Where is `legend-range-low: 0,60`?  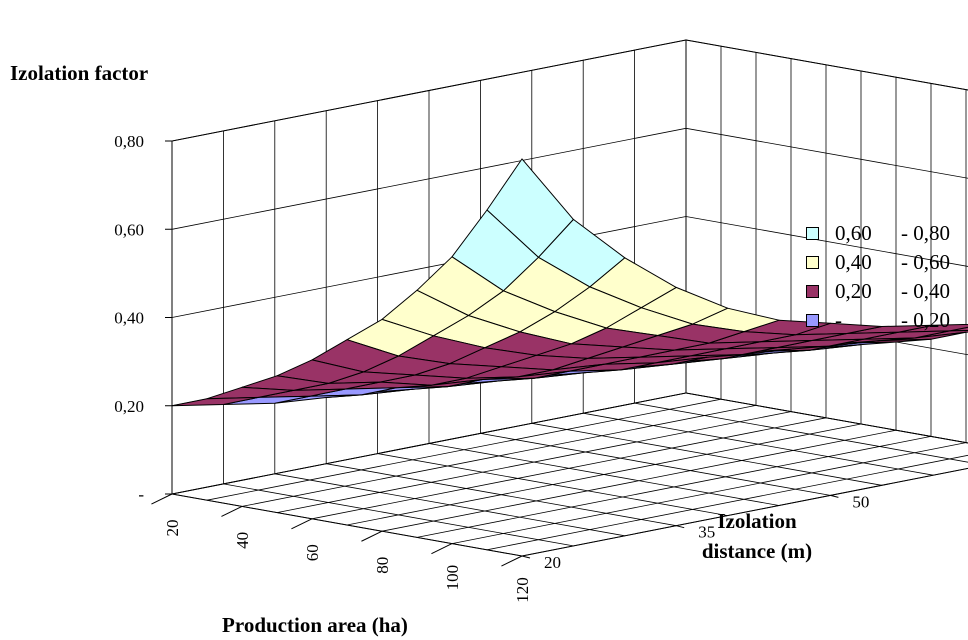
legend-range-low: 0,60 is located at coordinates (853, 233).